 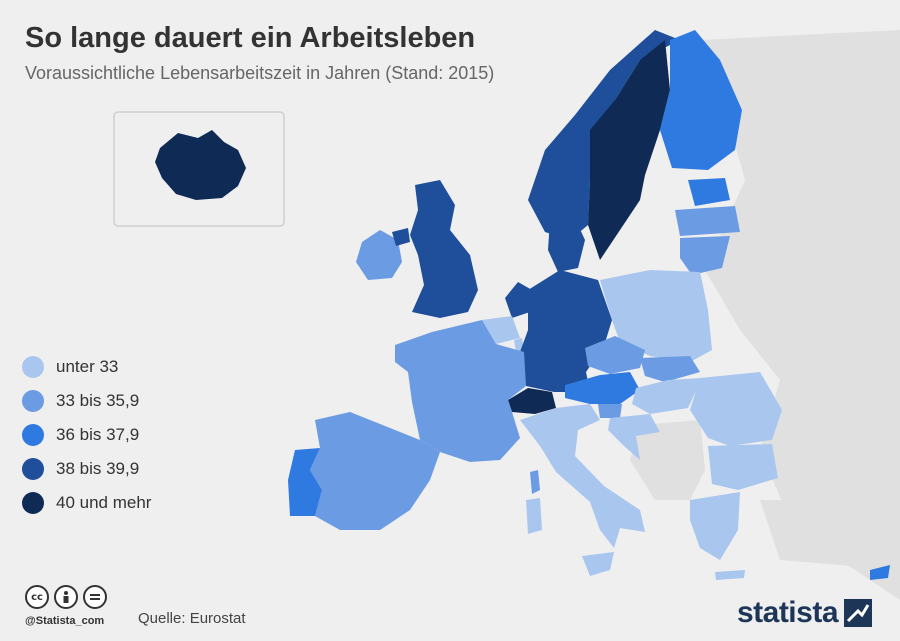 What do you see at coordinates (37, 597) in the screenshot?
I see `cc-icon: cc` at bounding box center [37, 597].